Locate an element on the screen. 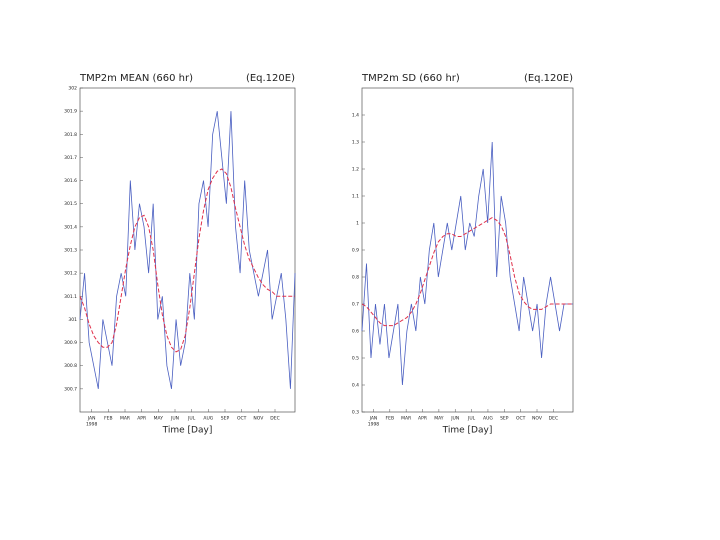  y-tick-label: 1.3 is located at coordinates (355, 143).